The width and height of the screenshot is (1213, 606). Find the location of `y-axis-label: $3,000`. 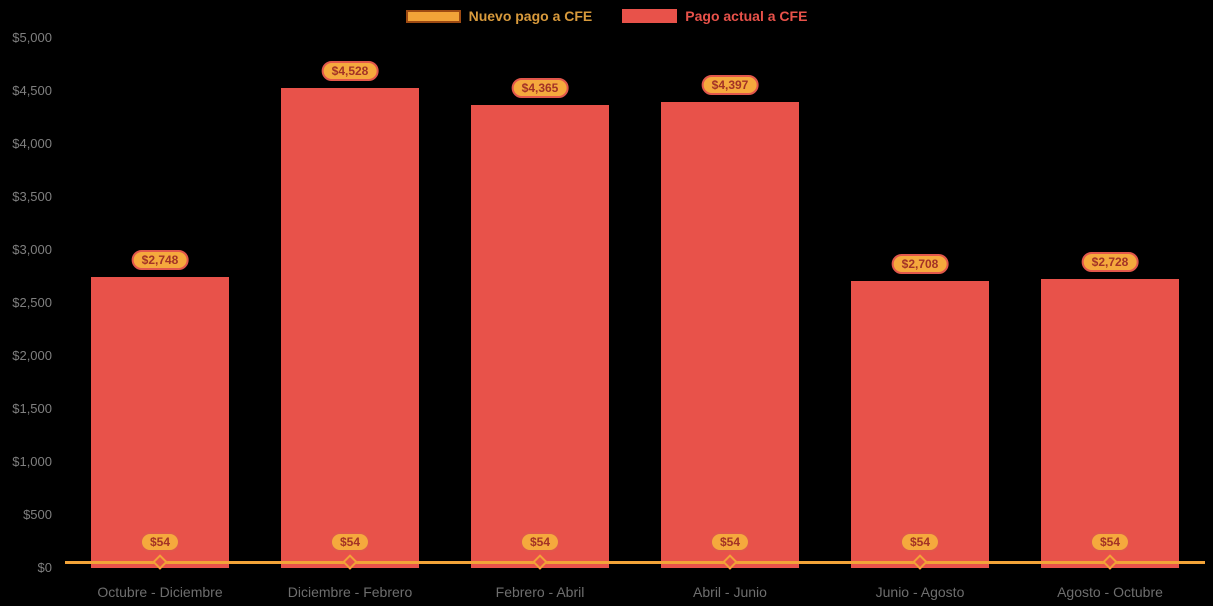

y-axis-label: $3,000 is located at coordinates (32, 249).